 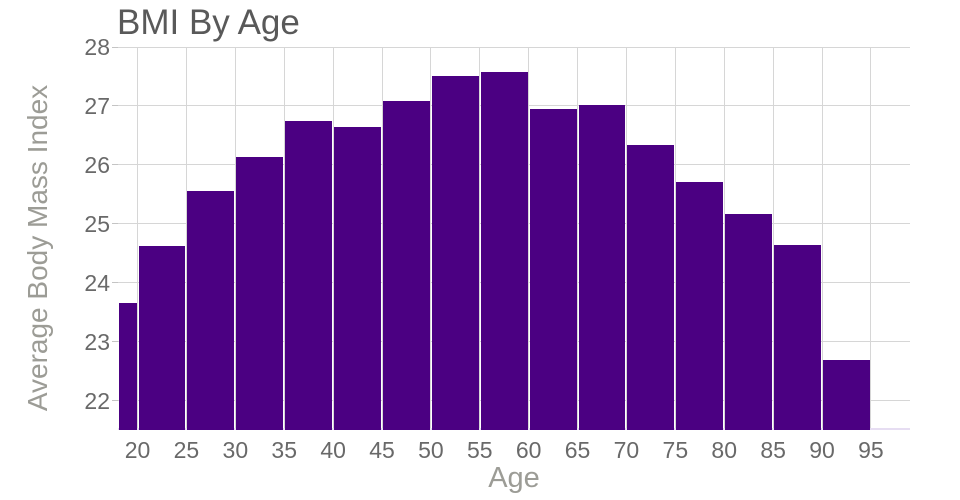 What do you see at coordinates (97, 223) in the screenshot?
I see `y-tick-label: 25` at bounding box center [97, 223].